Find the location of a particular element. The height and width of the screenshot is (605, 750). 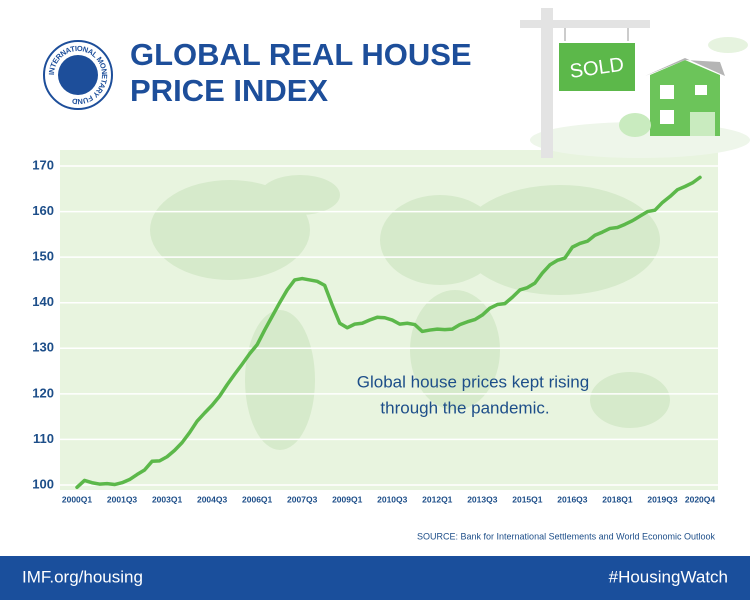

x-tick-label: 2003Q1 is located at coordinates (167, 499).